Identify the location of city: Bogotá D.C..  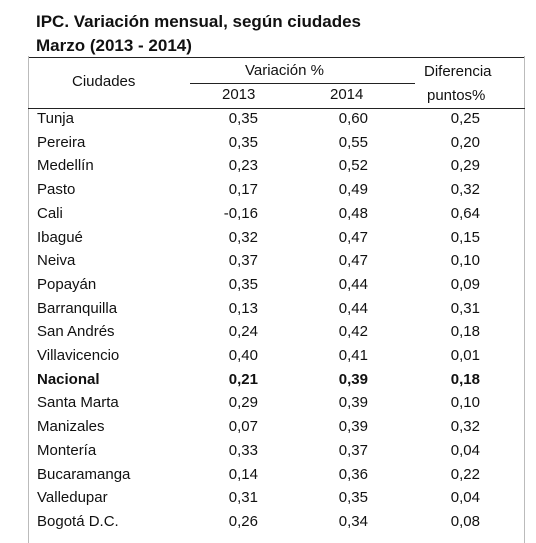
(78, 521).